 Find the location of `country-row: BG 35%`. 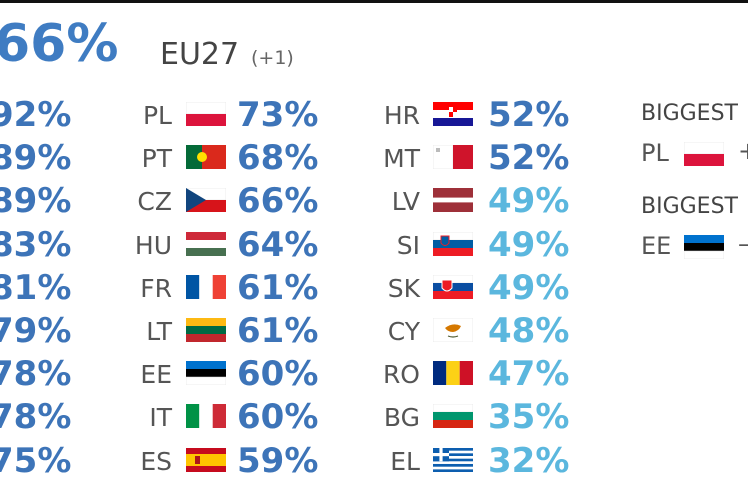

country-row: BG 35% is located at coordinates (374, 418).